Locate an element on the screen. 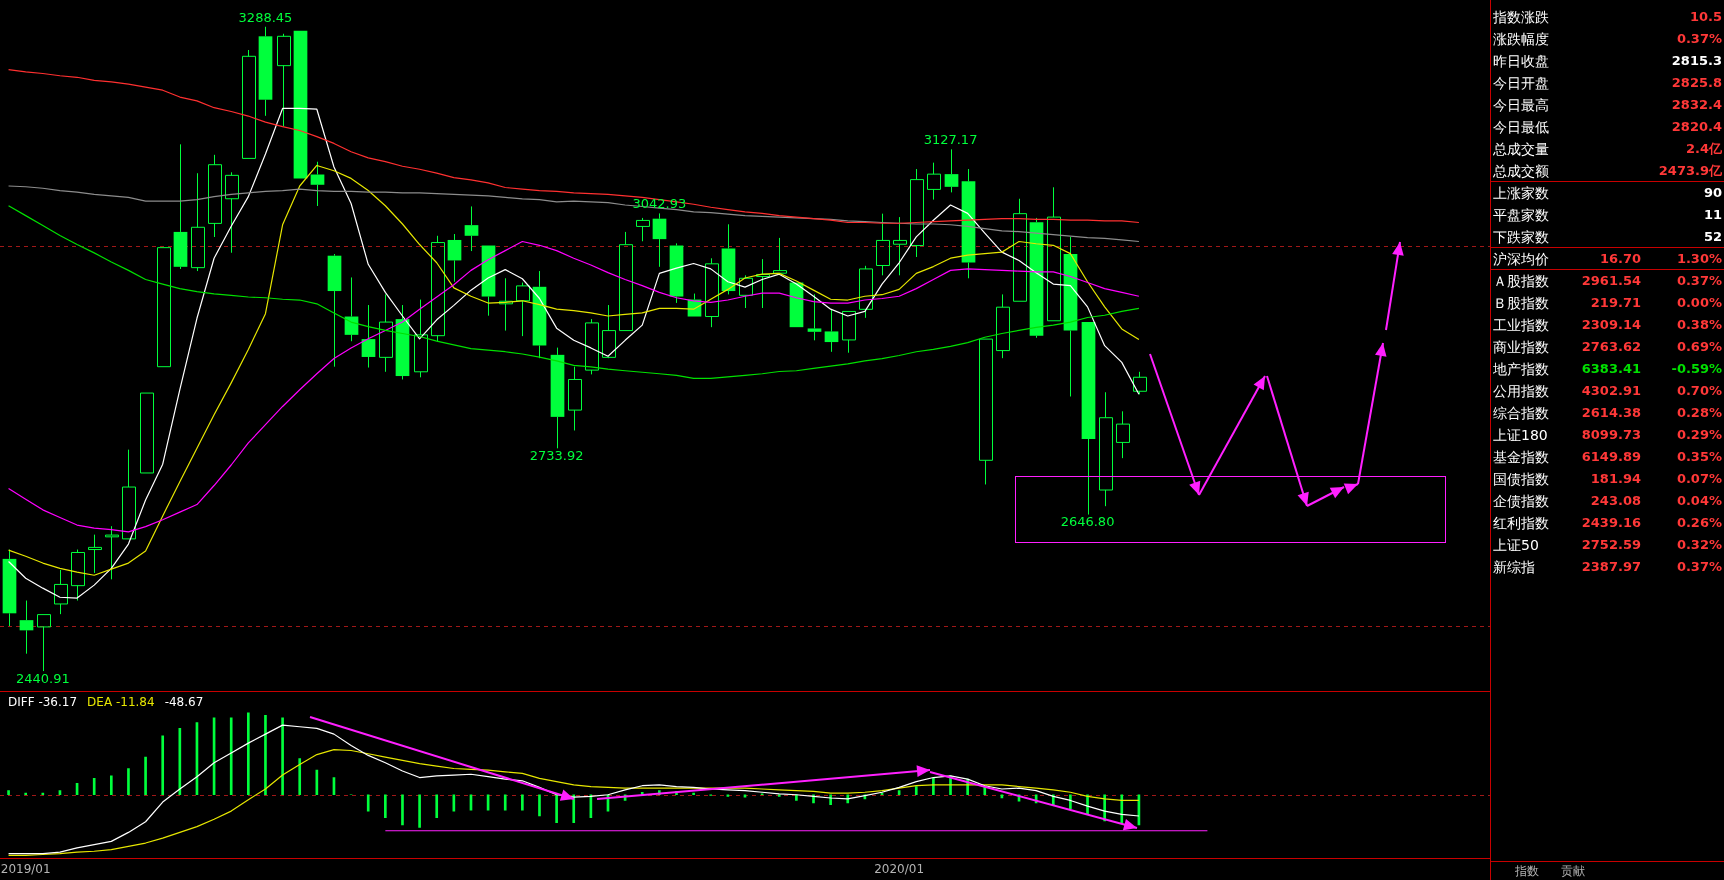  text: 2.4亿 is located at coordinates (1703, 148).